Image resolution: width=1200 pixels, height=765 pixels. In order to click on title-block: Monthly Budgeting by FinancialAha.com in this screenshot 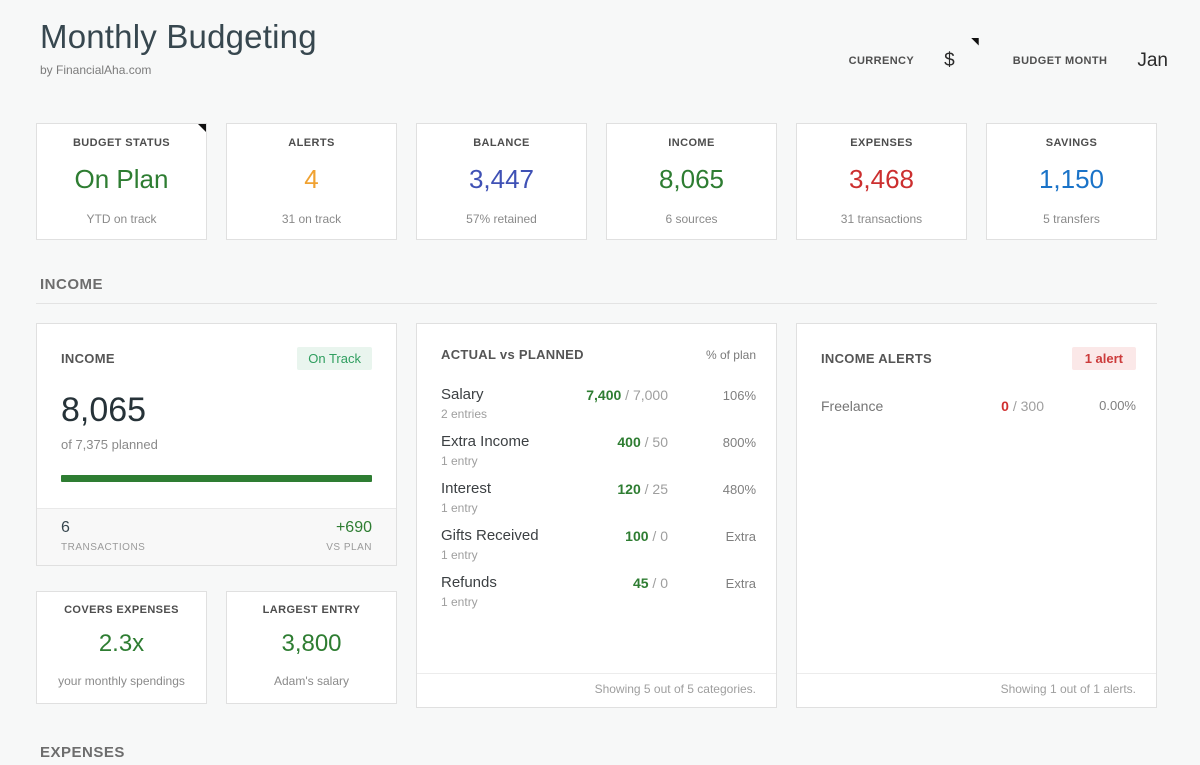, I will do `click(178, 47)`.